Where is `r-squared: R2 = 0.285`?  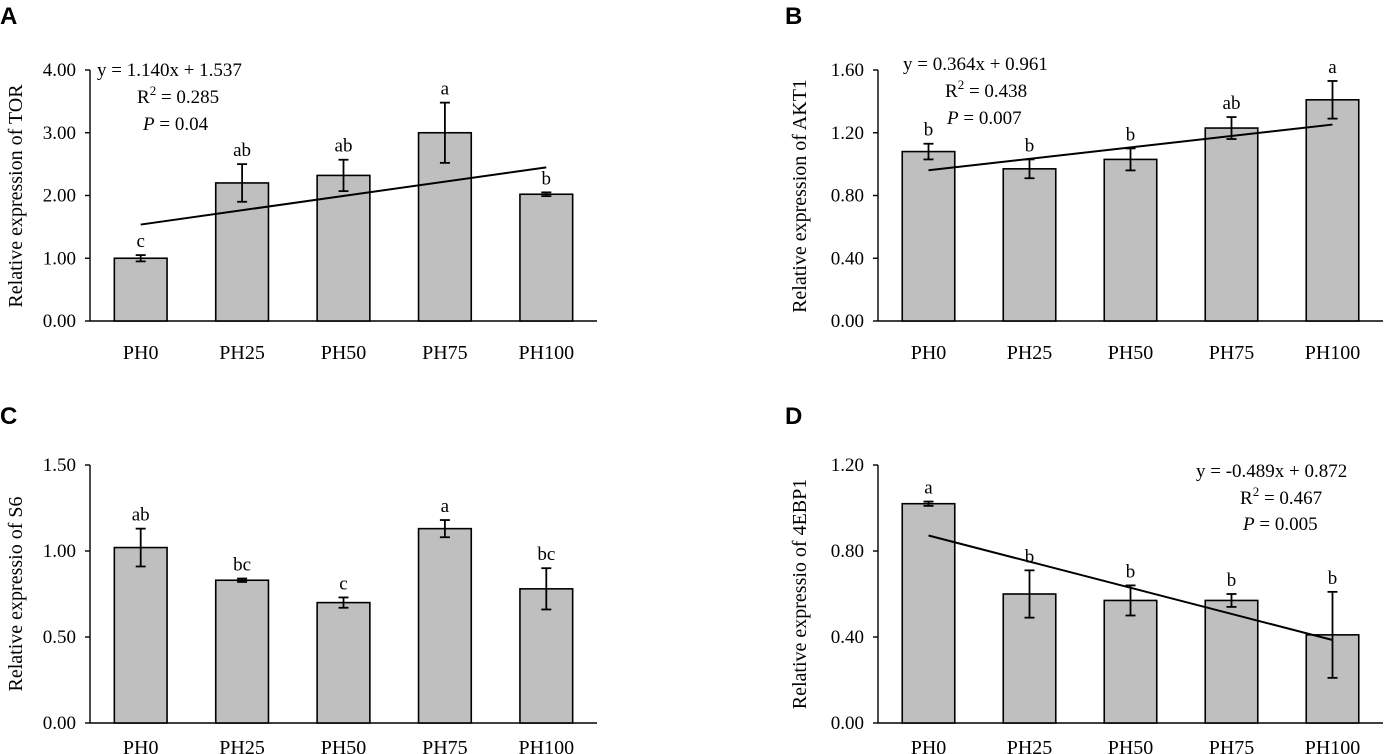
r-squared: R2 = 0.285 is located at coordinates (178, 95).